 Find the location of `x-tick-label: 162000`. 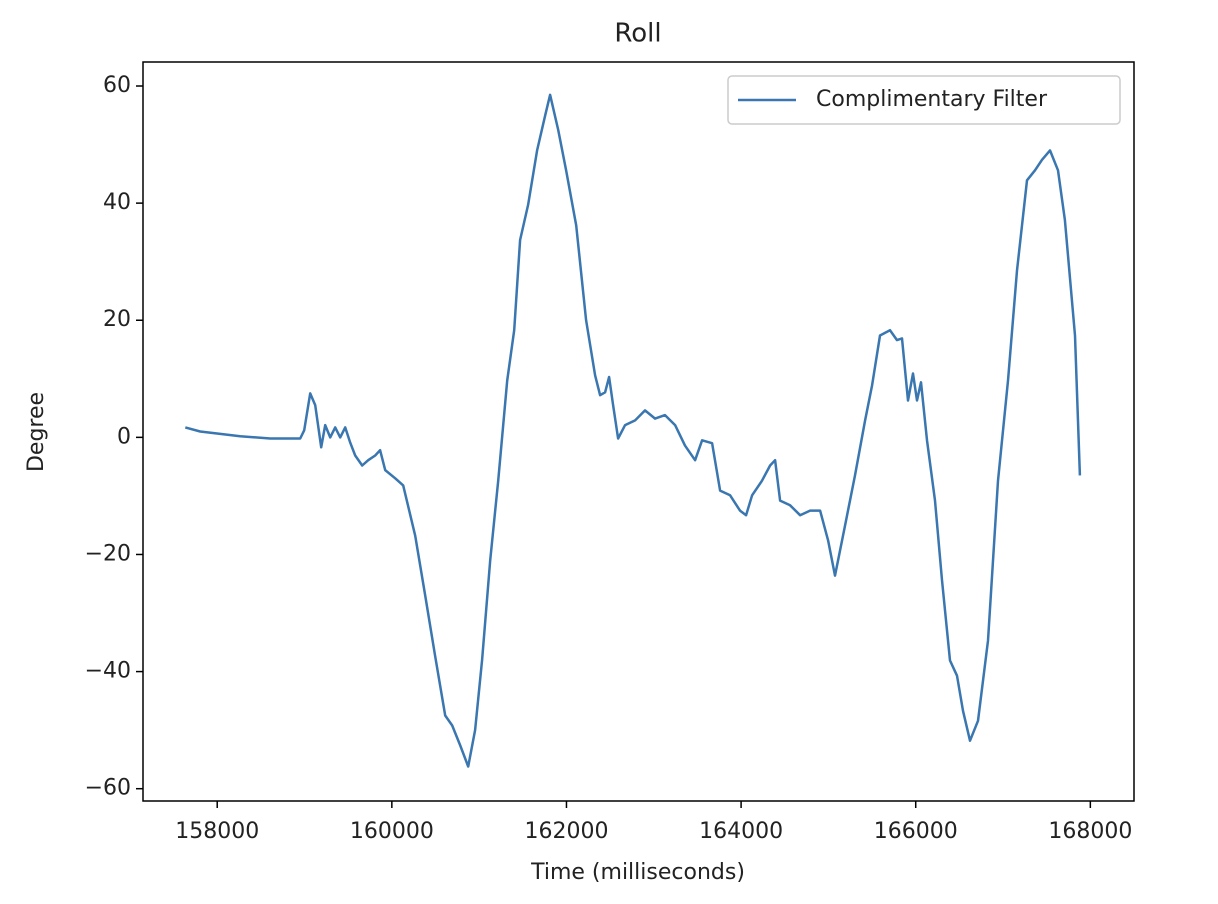

x-tick-label: 162000 is located at coordinates (566, 831).